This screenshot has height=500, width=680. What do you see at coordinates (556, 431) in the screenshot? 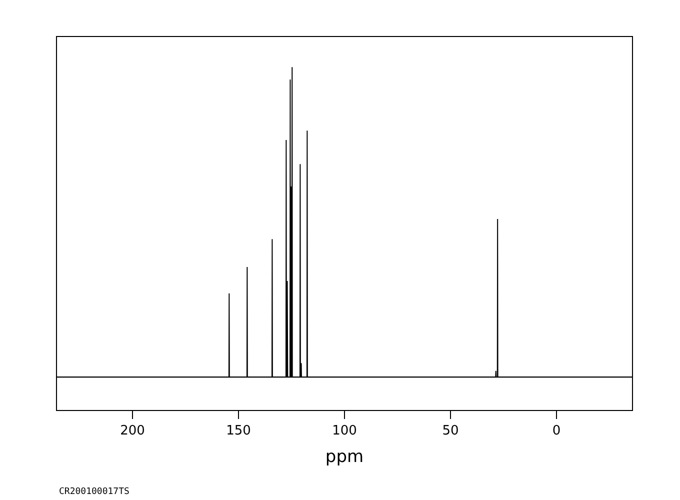
I see `x-tick-label: 0` at bounding box center [556, 431].